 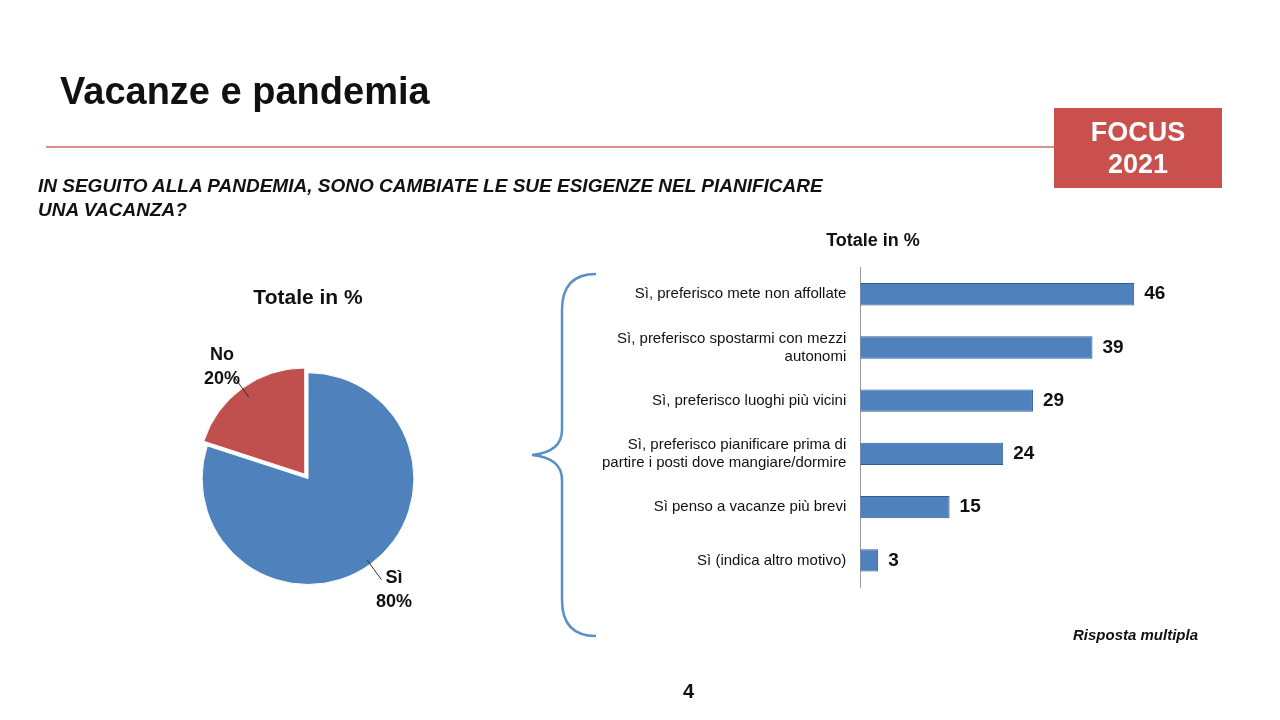 I want to click on text: Vacanze e pandemia, so click(x=245, y=91).